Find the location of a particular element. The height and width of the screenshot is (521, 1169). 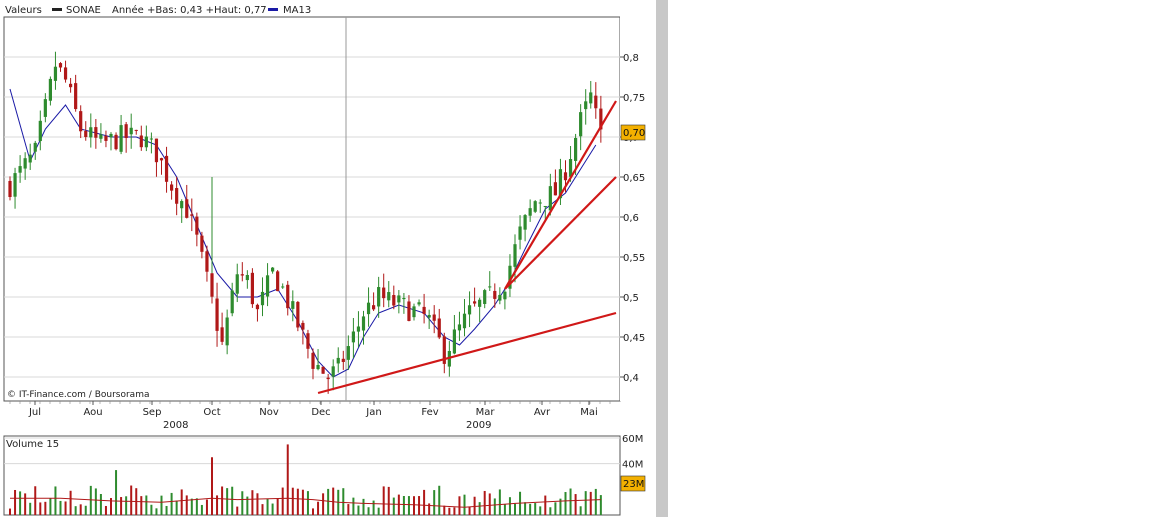

x-tick-label: Oct is located at coordinates (211, 412).